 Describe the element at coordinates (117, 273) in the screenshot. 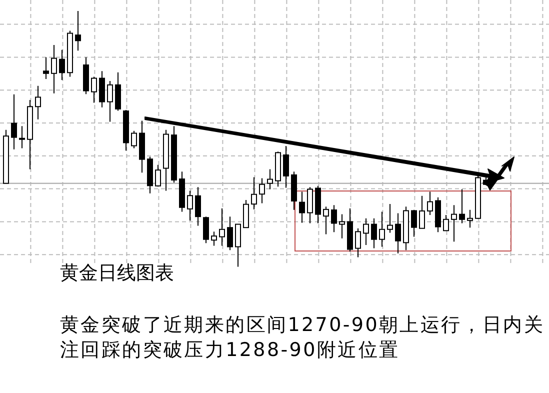

I see `annotation: 黄金日线图表` at that location.